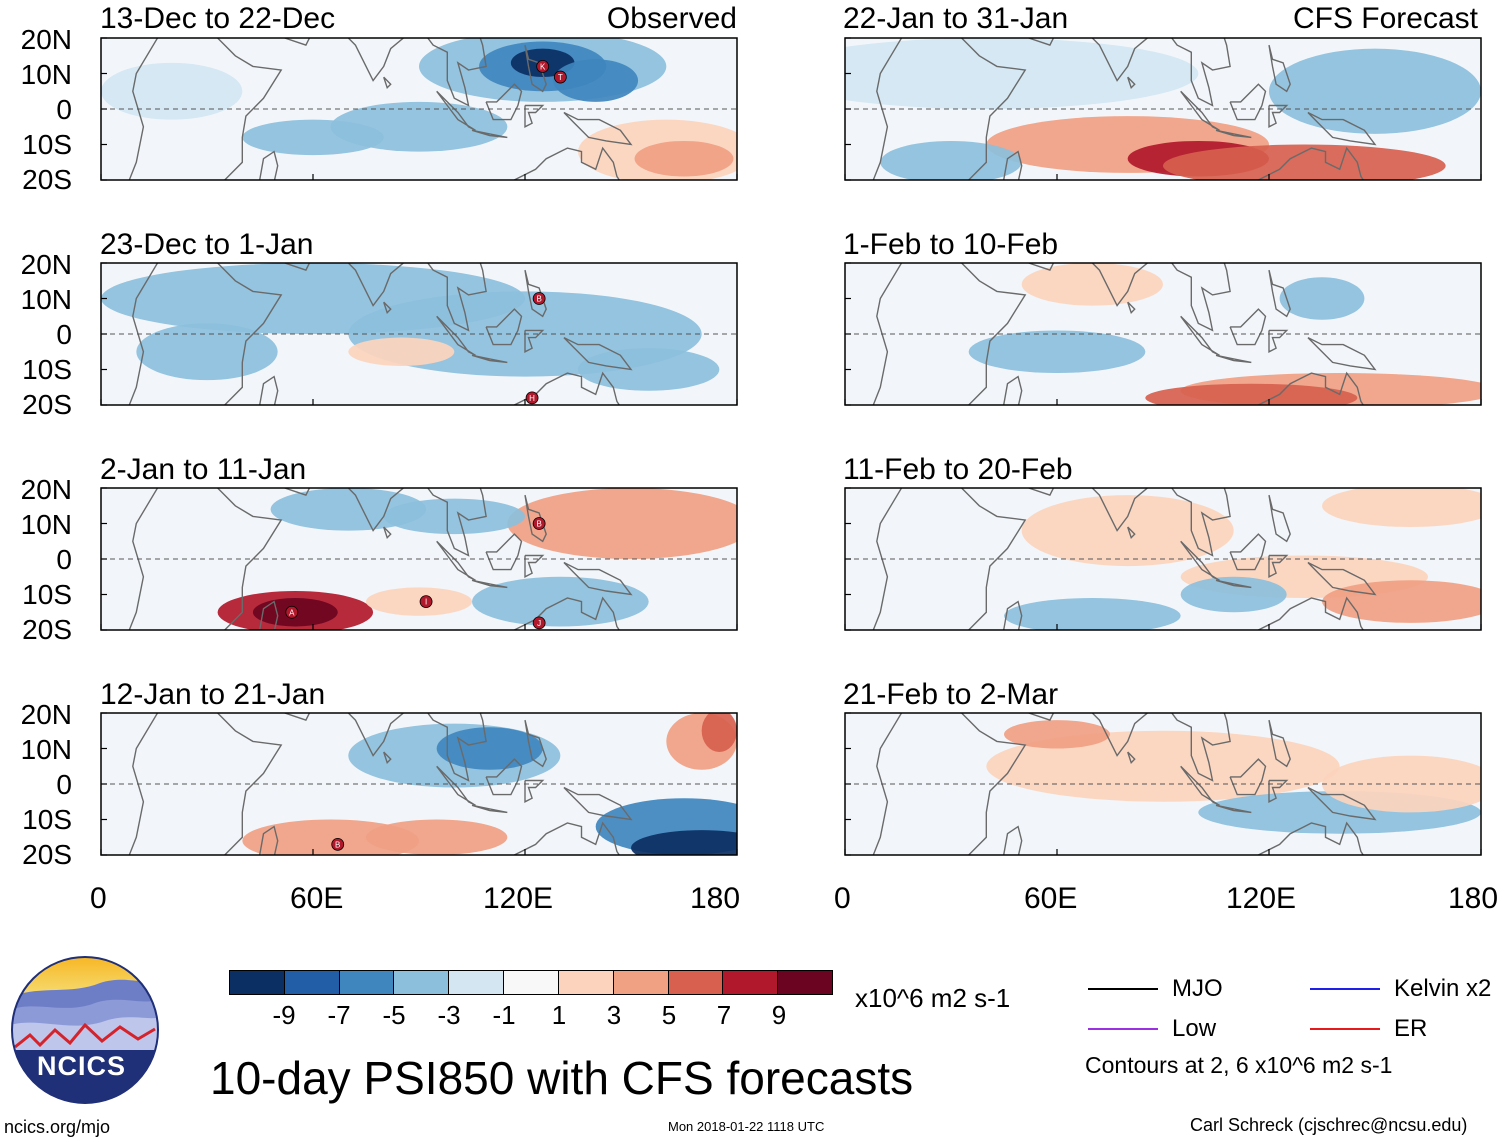  I want to click on lon-label: 180, so click(715, 898).